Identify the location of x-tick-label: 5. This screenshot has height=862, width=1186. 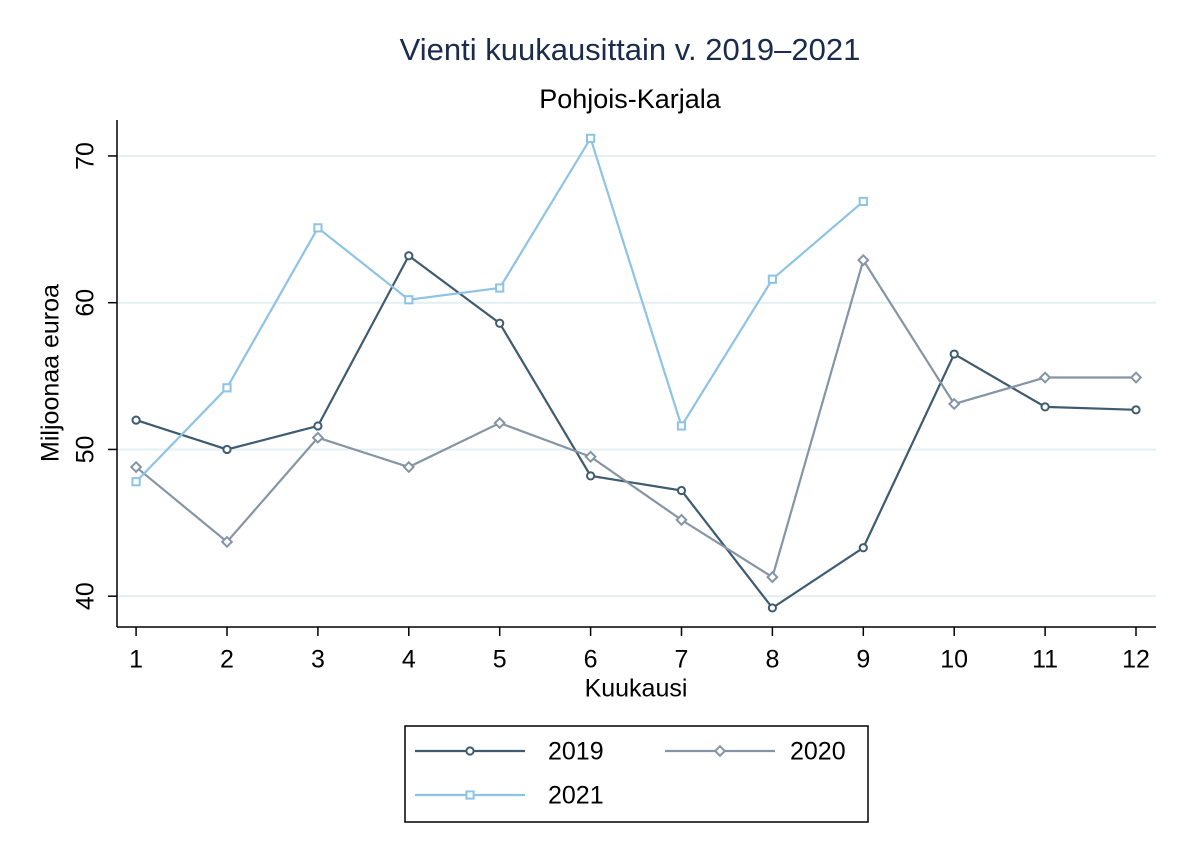
(500, 660).